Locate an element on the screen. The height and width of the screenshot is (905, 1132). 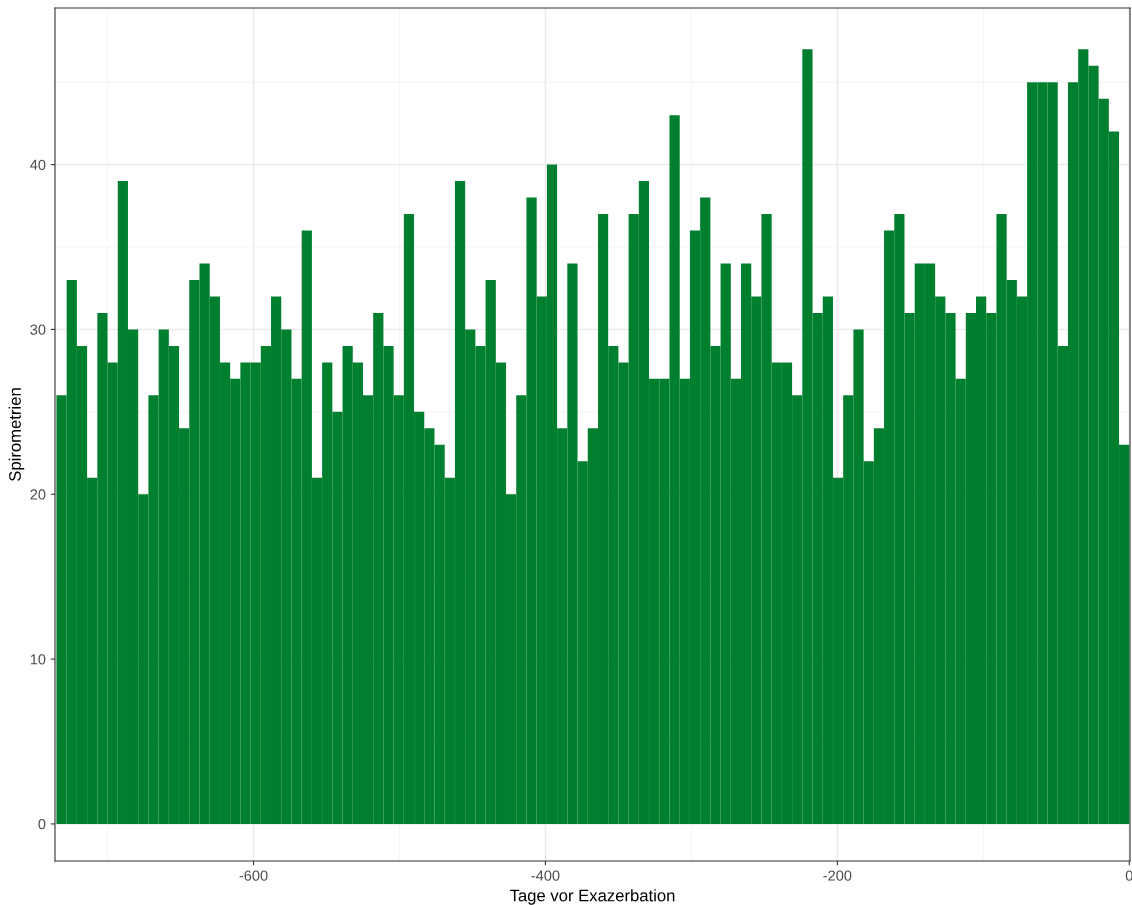
x-tick-label: -200 is located at coordinates (837, 875).